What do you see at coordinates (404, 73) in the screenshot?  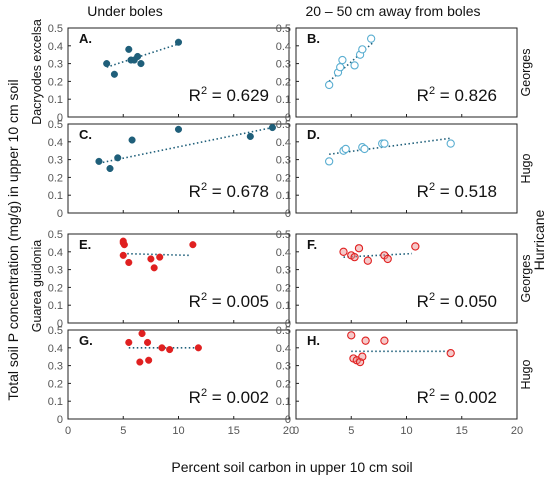 I see `panel-b: 0 0.1 0.2 0.3 0.4 0.5 B. R2 = 0.826 Georges` at bounding box center [404, 73].